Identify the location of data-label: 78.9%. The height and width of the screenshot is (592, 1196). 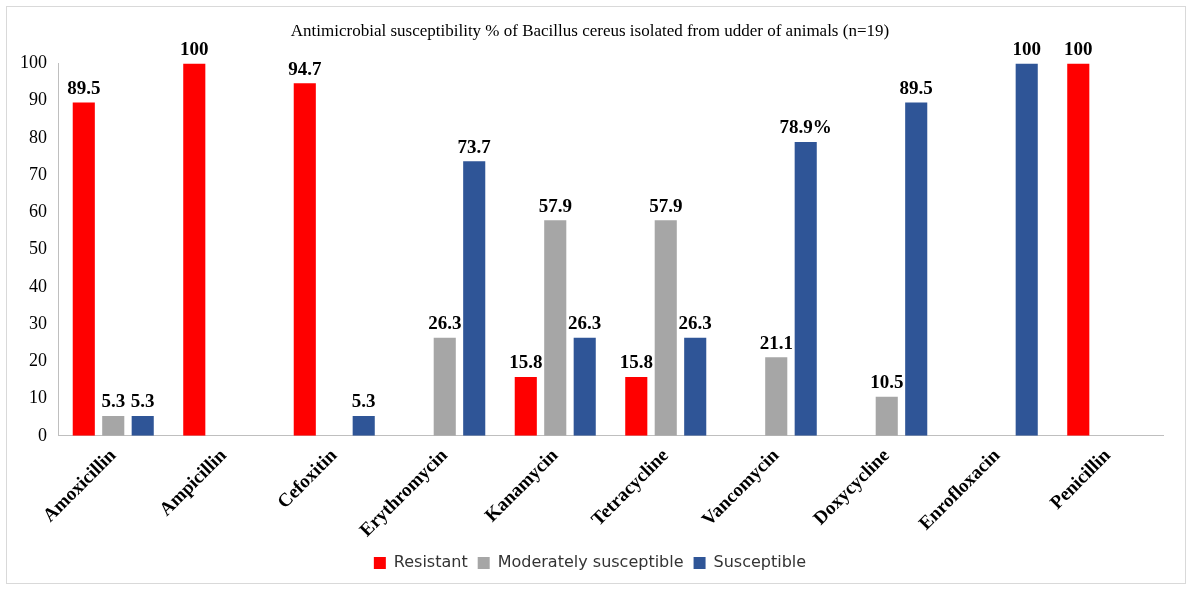
(805, 127).